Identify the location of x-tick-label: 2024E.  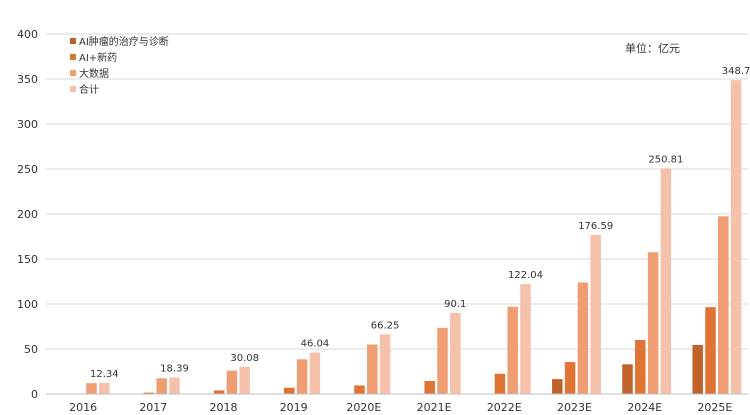
(644, 407).